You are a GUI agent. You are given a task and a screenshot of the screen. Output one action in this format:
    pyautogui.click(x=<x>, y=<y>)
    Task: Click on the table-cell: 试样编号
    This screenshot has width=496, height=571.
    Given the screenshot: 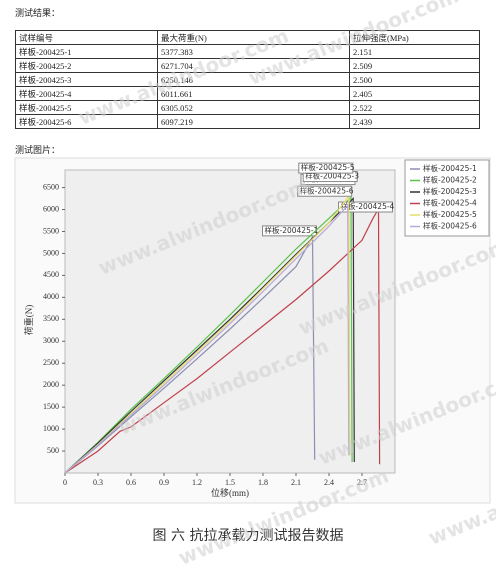 What is the action you would take?
    pyautogui.click(x=86, y=37)
    